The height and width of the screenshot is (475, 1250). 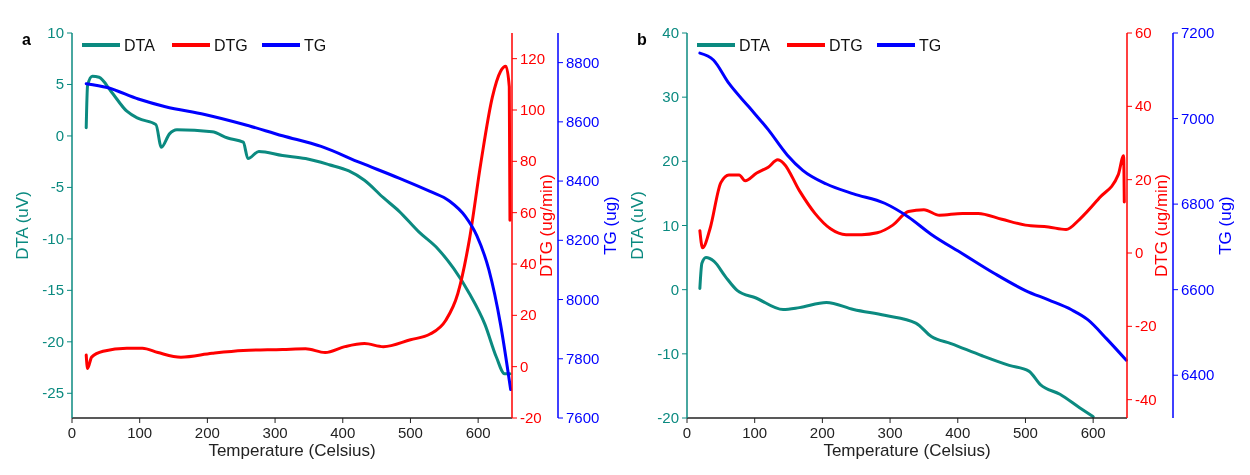 What do you see at coordinates (583, 121) in the screenshot?
I see `y3-tick-label: 8600` at bounding box center [583, 121].